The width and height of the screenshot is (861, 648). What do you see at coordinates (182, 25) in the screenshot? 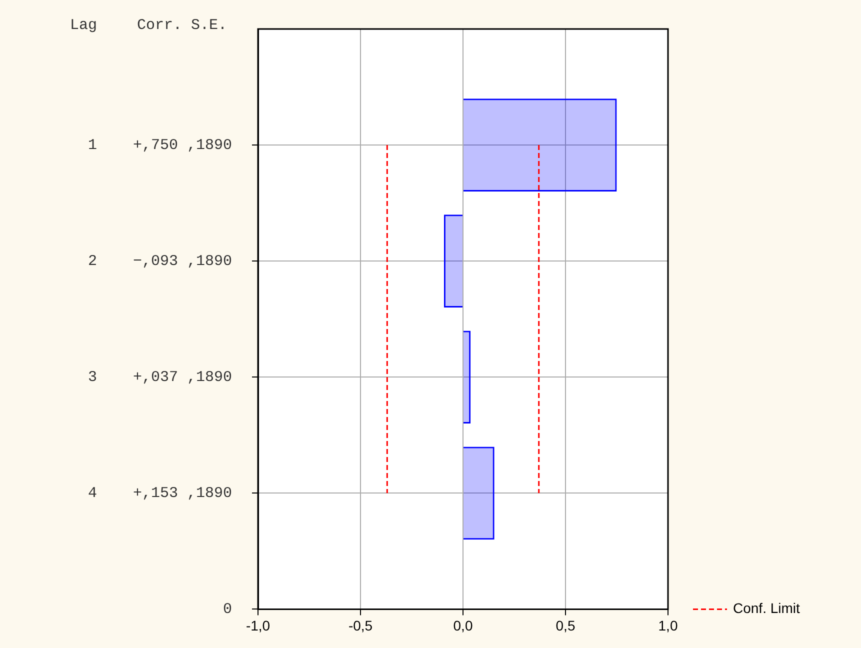
I see `text: Corr. S.E.` at bounding box center [182, 25].